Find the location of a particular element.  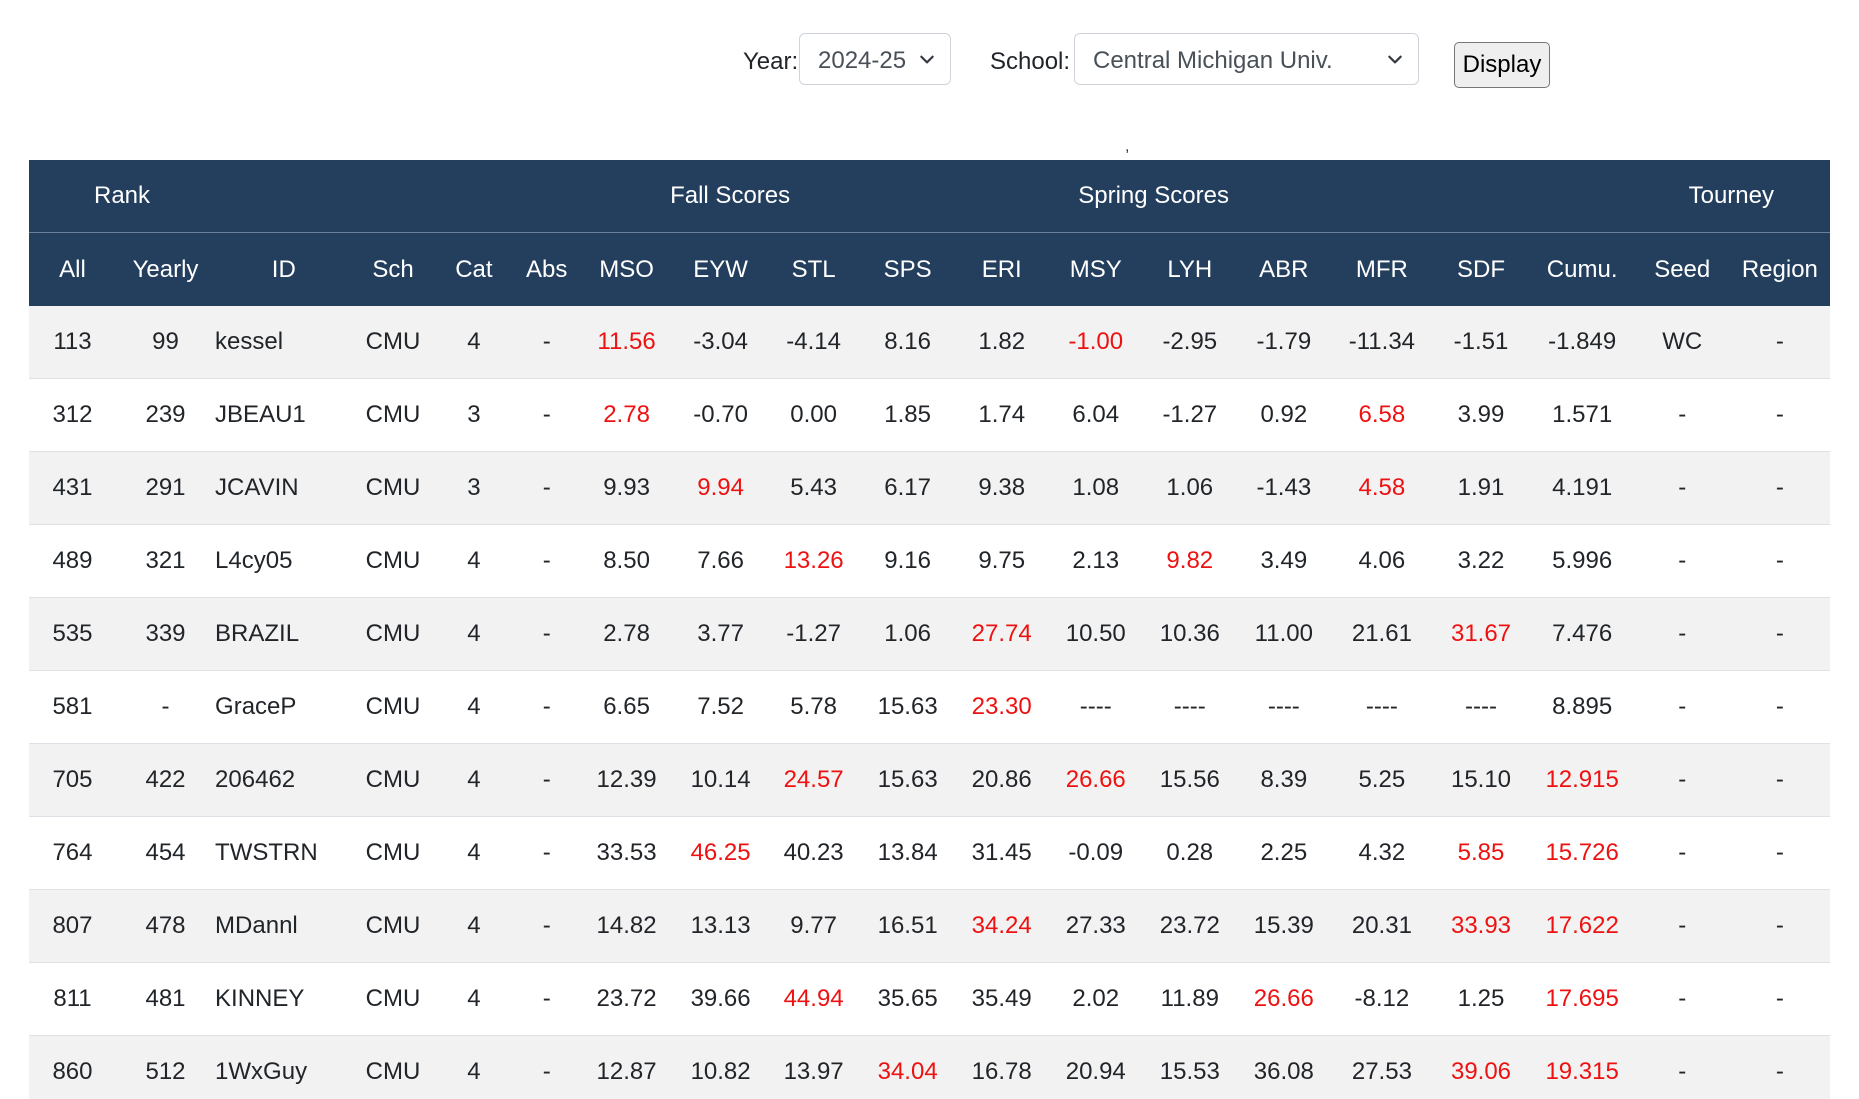

table-cell-cumu: 8.895 is located at coordinates (1582, 707).